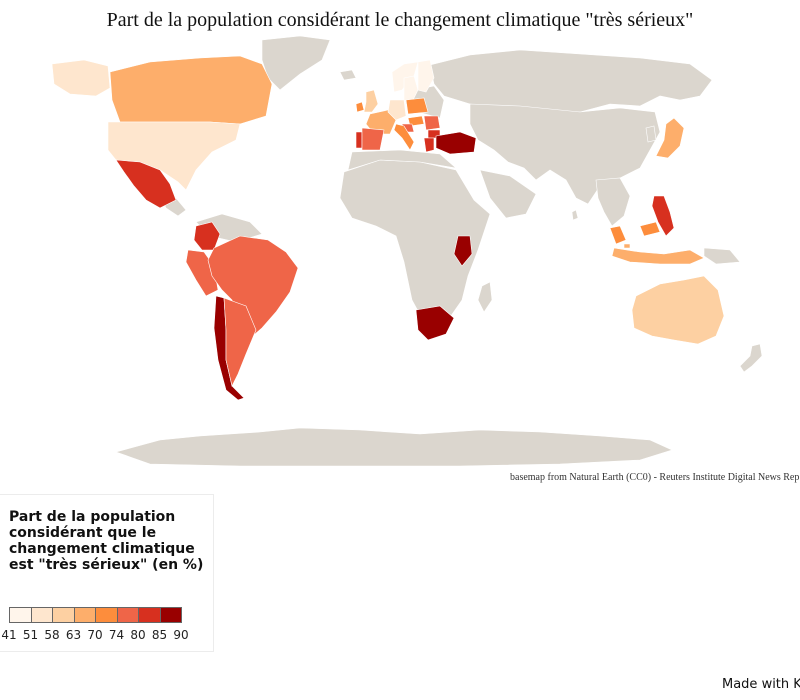 The image size is (800, 700). What do you see at coordinates (508, 194) in the screenshot?
I see `country-arabia` at bounding box center [508, 194].